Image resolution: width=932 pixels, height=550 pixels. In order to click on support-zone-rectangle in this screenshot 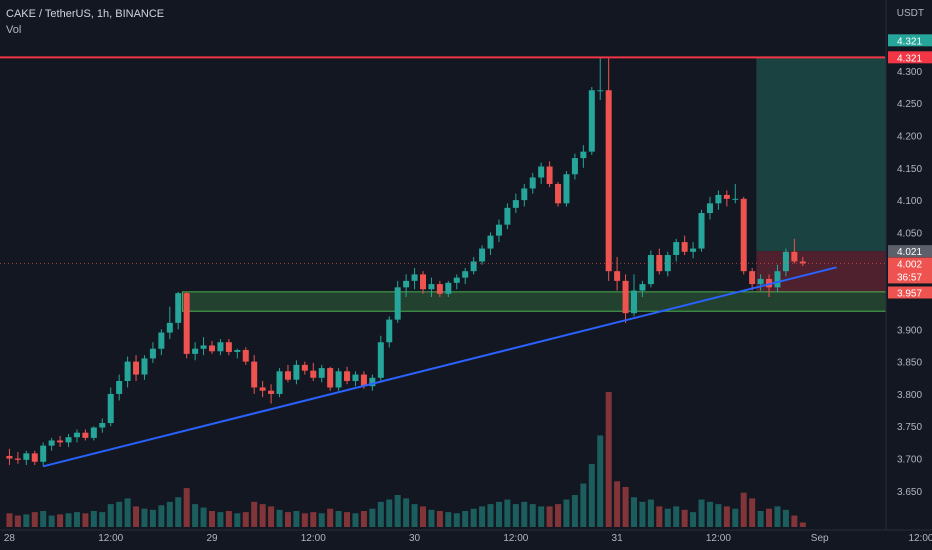, I will do `click(556, 301)`.